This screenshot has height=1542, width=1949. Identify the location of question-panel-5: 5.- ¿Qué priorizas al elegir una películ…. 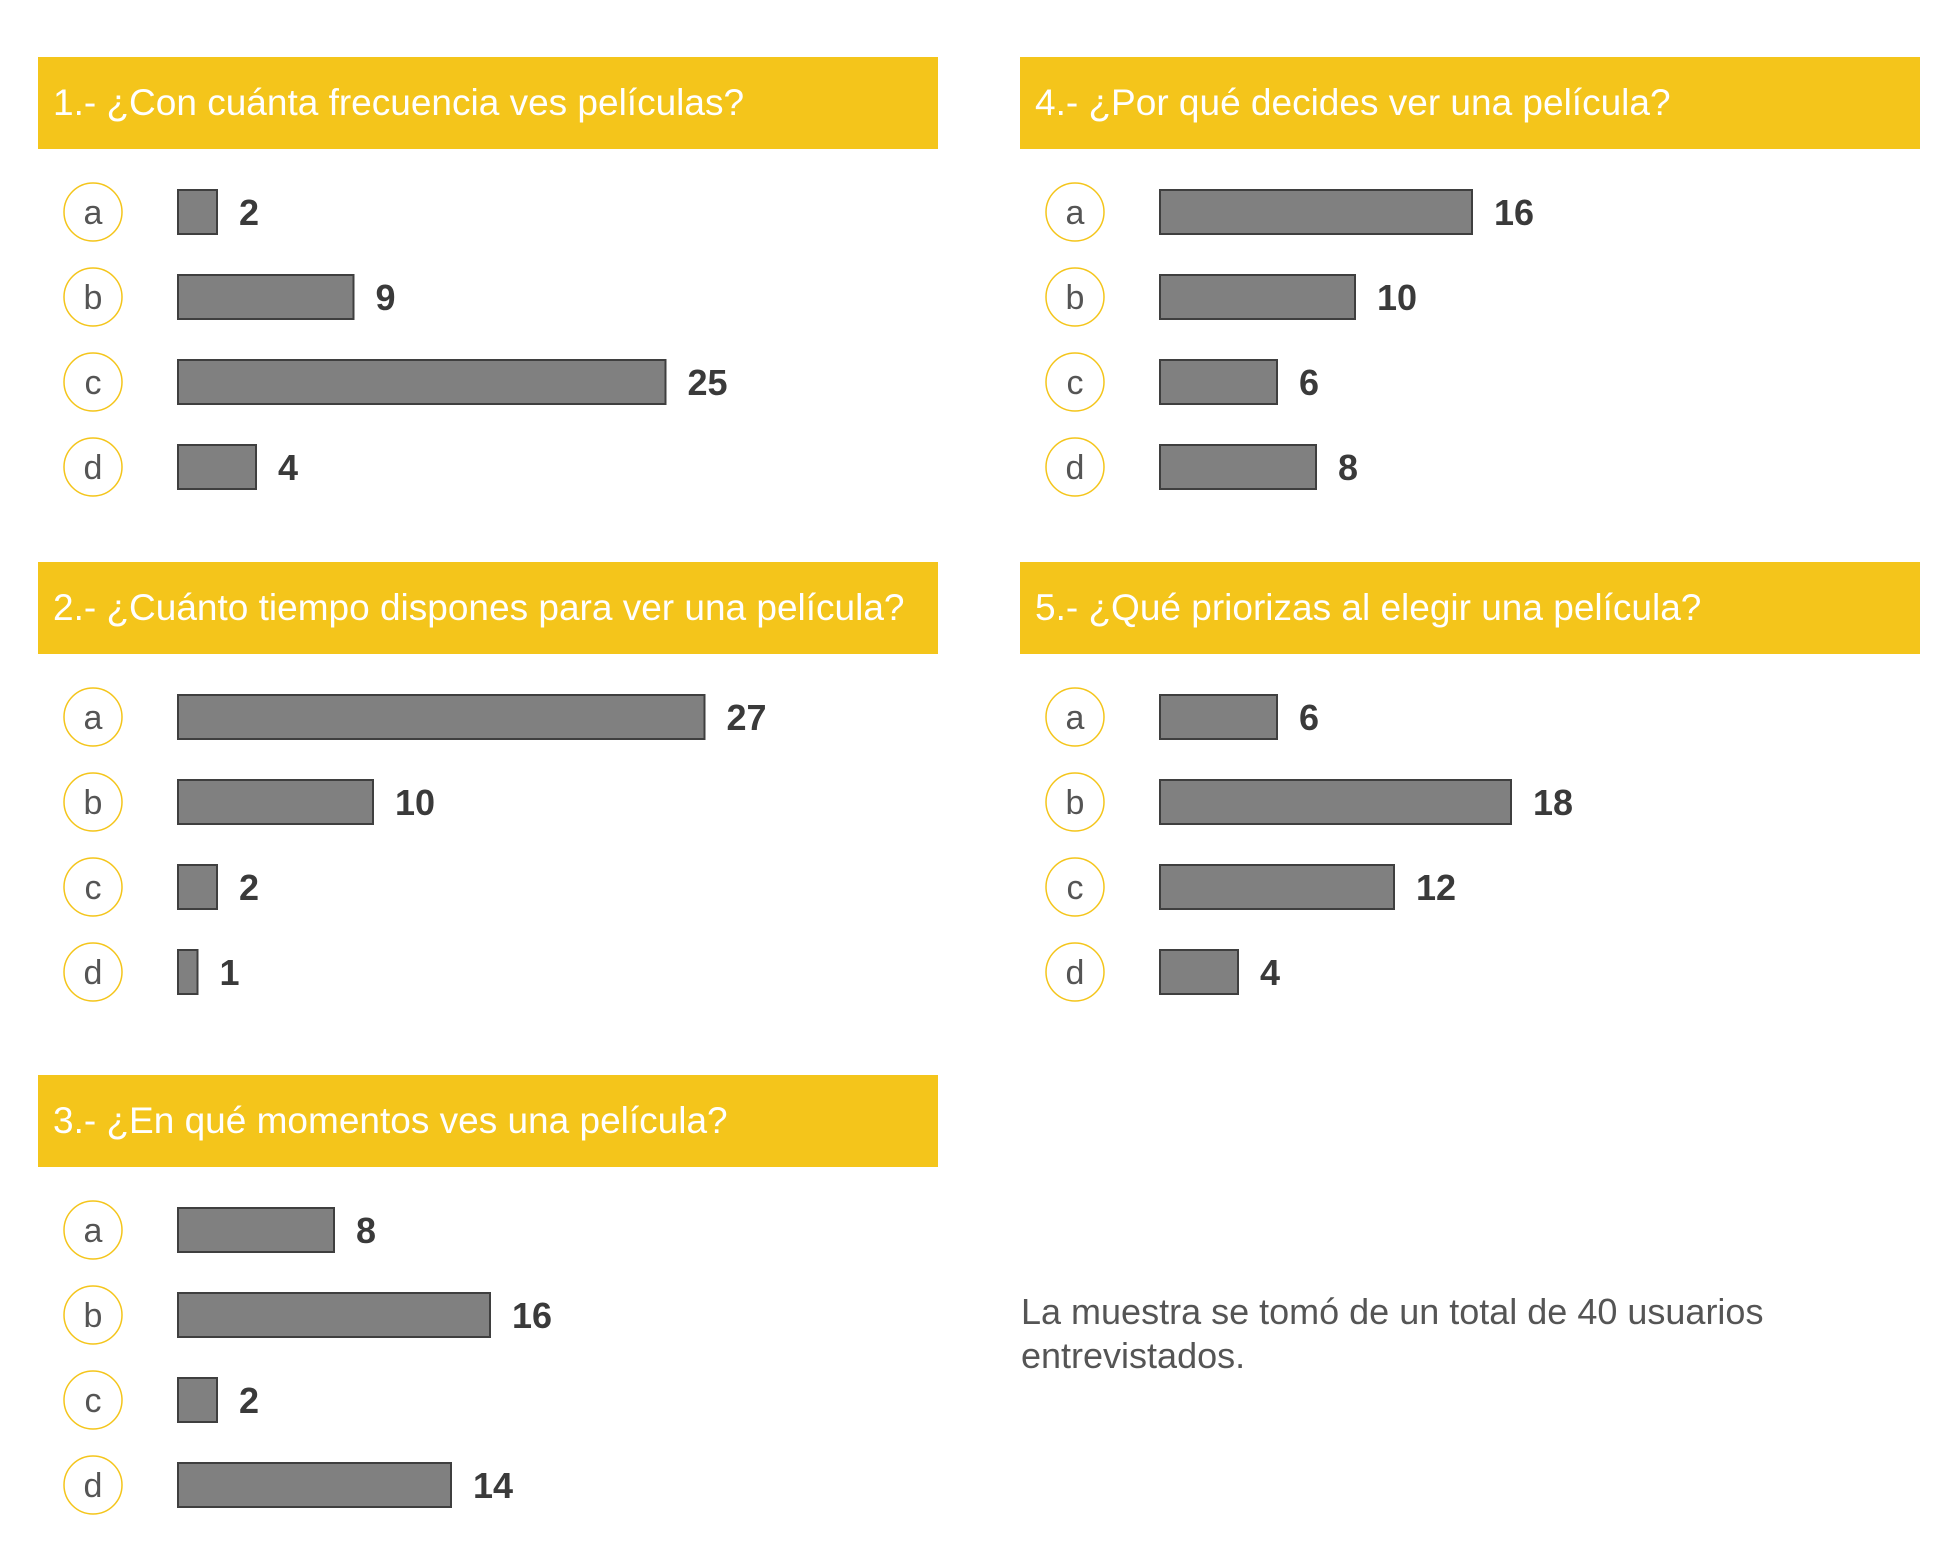
(1470, 782).